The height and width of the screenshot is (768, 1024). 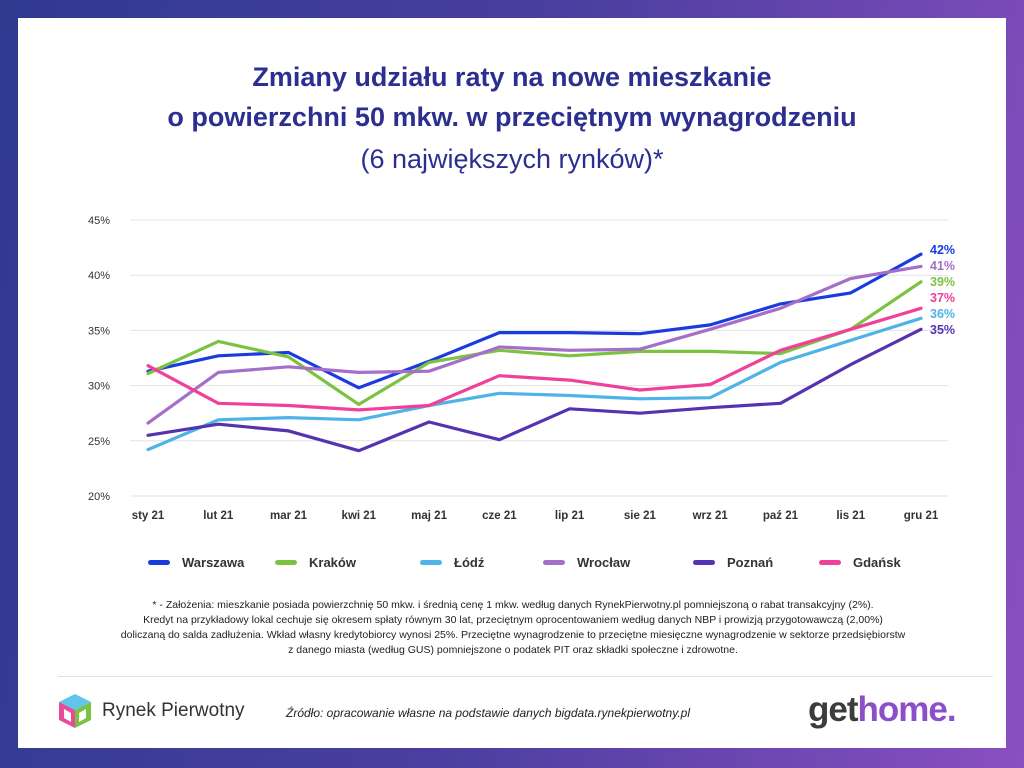 I want to click on y-tick-label: 40%, so click(x=99, y=276).